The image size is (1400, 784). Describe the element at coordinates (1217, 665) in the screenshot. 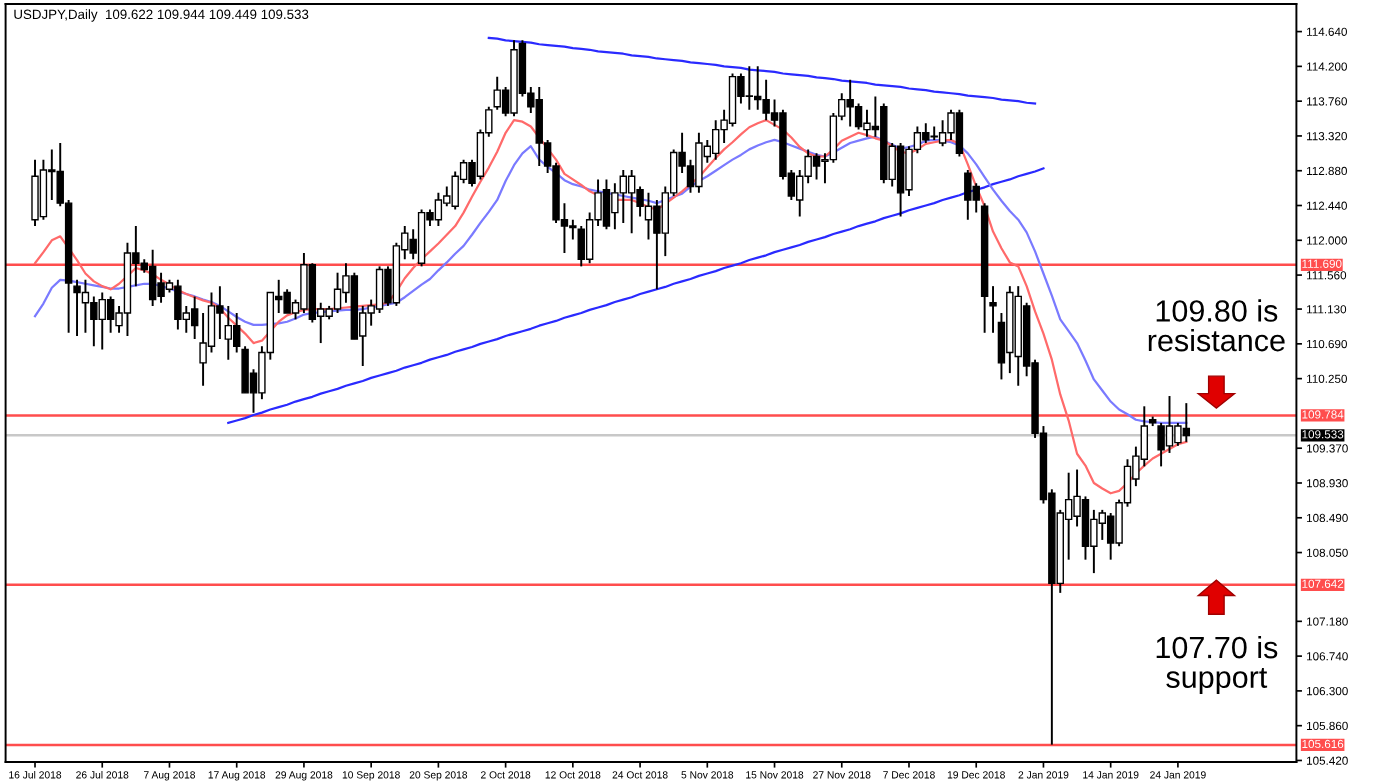

I see `annotation: 107.70 is support` at that location.